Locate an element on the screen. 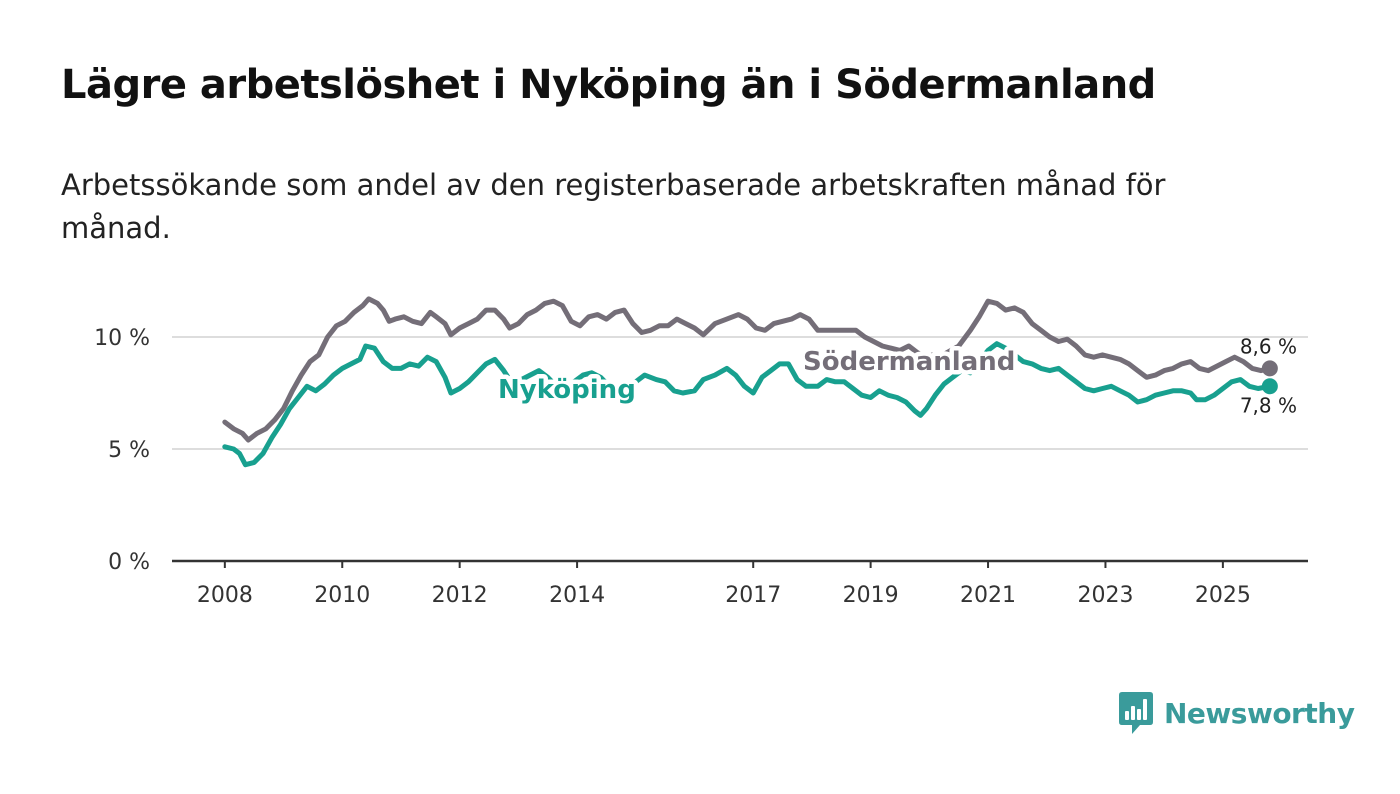  label-layer: 8,6 % 7,8 % Södermanland Nyköping is located at coordinates (896, 375).